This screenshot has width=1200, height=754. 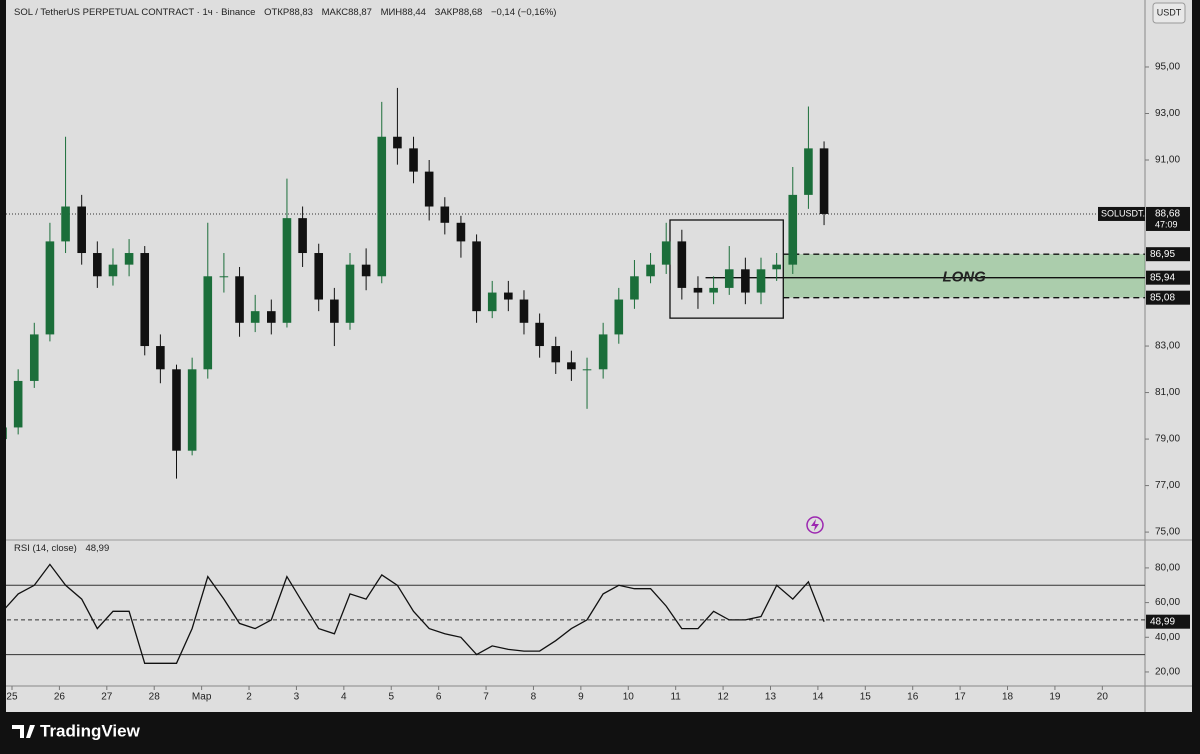 I want to click on x-tick-label: 2, so click(x=249, y=697).